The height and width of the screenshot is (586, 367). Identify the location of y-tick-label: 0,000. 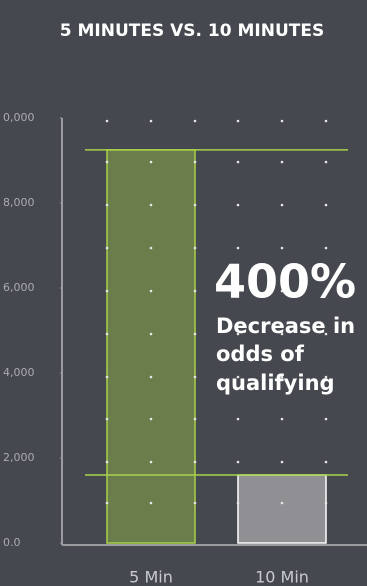
(19, 117).